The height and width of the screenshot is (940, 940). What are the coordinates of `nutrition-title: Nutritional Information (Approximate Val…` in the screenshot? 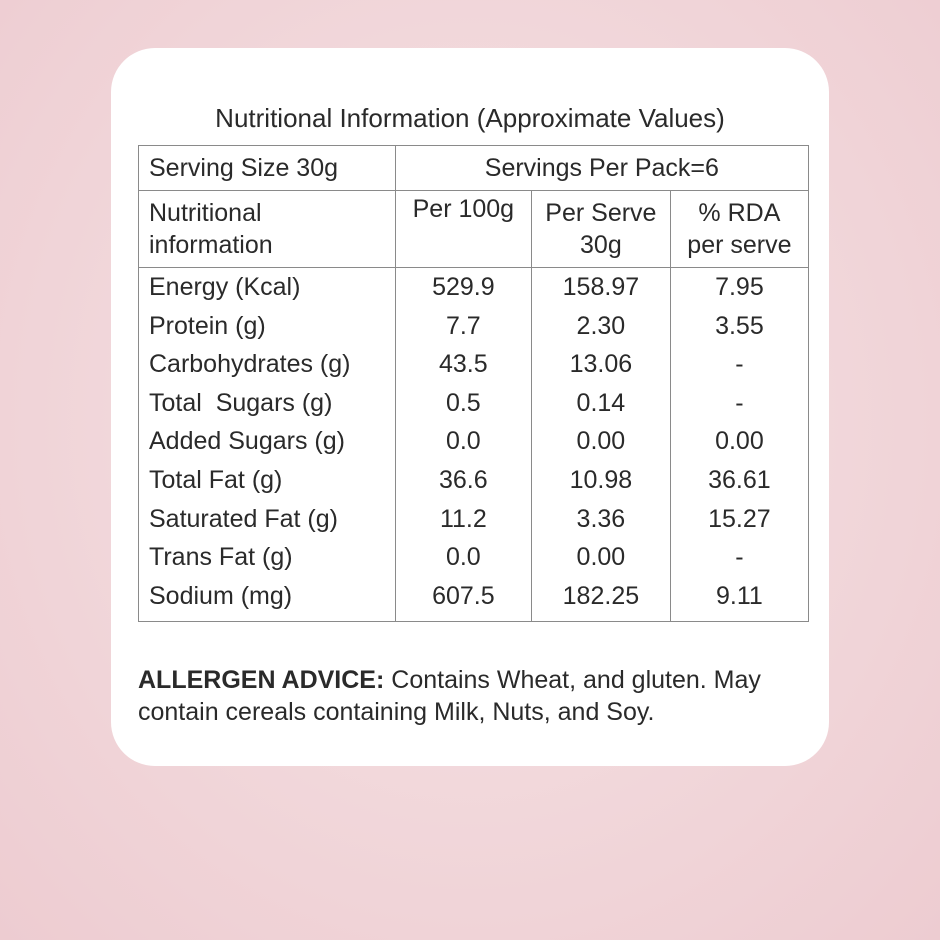 It's located at (470, 118).